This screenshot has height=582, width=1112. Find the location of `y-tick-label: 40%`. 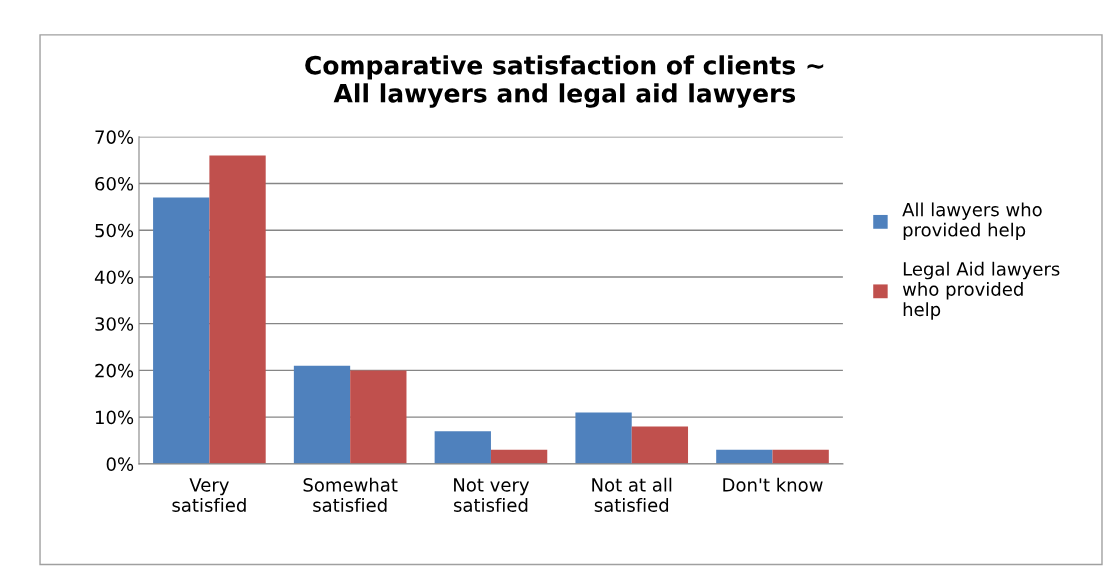

y-tick-label: 40% is located at coordinates (114, 277).